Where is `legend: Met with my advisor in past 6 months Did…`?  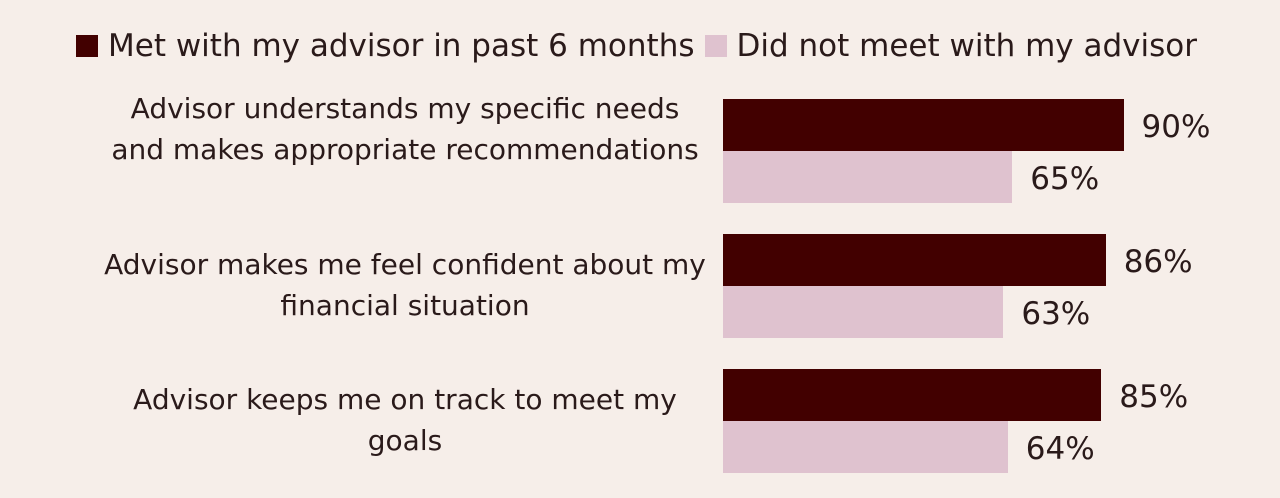
legend: Met with my advisor in past 6 months Did… is located at coordinates (641, 46).